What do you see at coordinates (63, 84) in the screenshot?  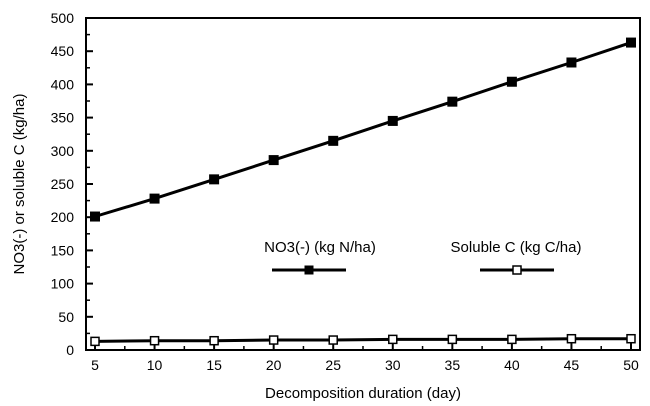 I see `y-tick-label: 400` at bounding box center [63, 84].